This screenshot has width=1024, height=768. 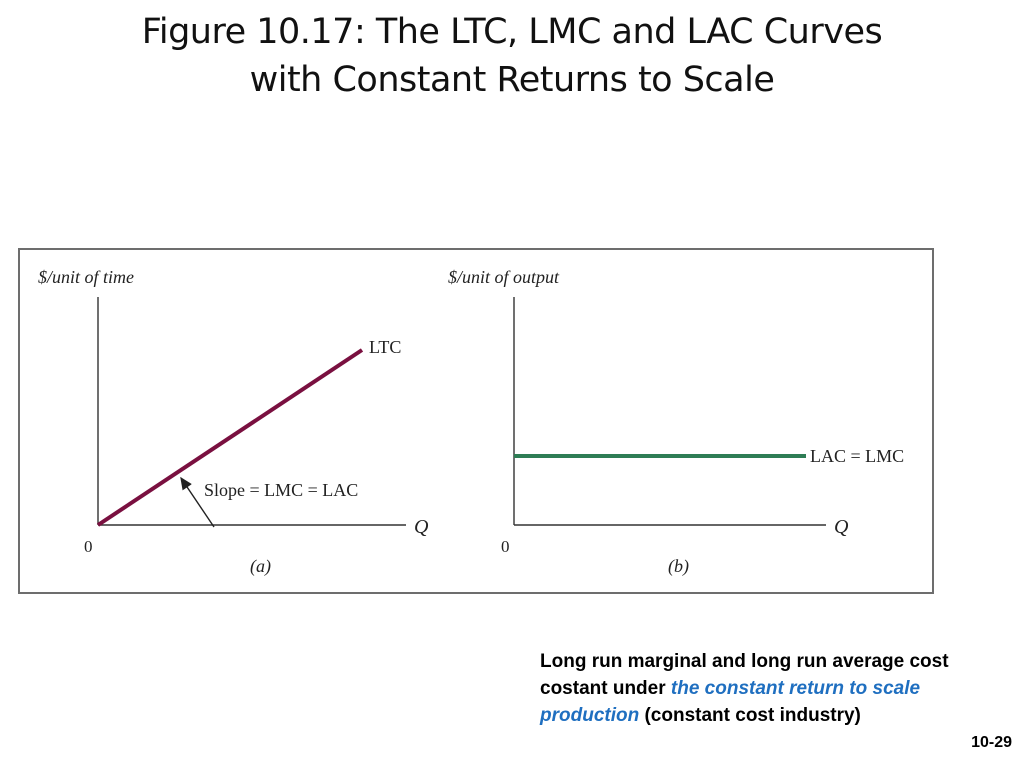 What do you see at coordinates (281, 490) in the screenshot?
I see `slope-annotation: Slope = LMC = LAC` at bounding box center [281, 490].